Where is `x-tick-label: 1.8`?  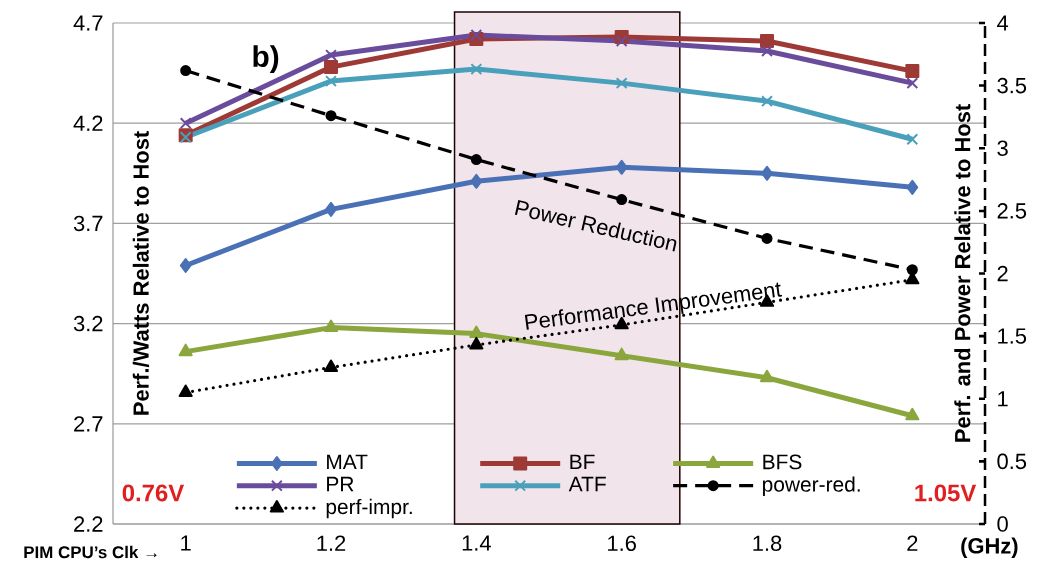 x-tick-label: 1.8 is located at coordinates (767, 543).